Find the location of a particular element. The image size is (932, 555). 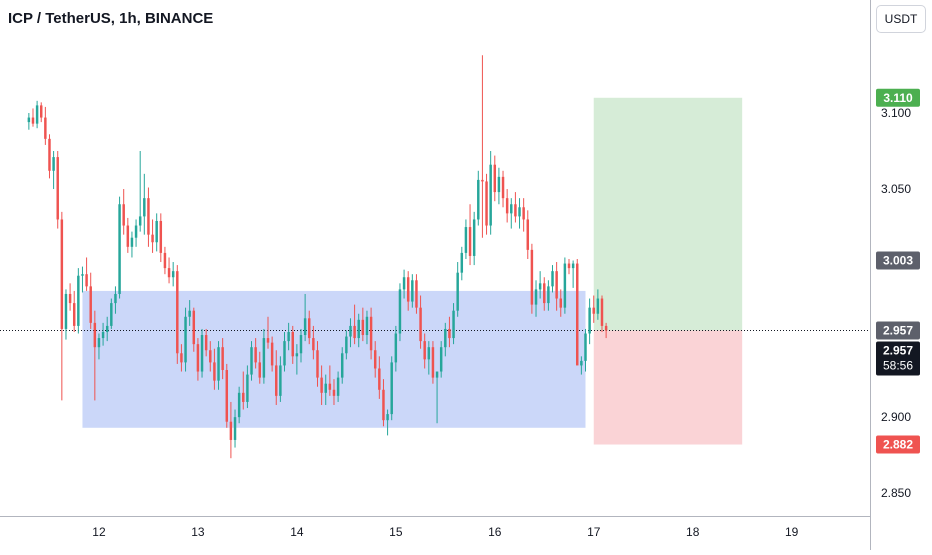

price-tick-label: 2.900 is located at coordinates (896, 417).